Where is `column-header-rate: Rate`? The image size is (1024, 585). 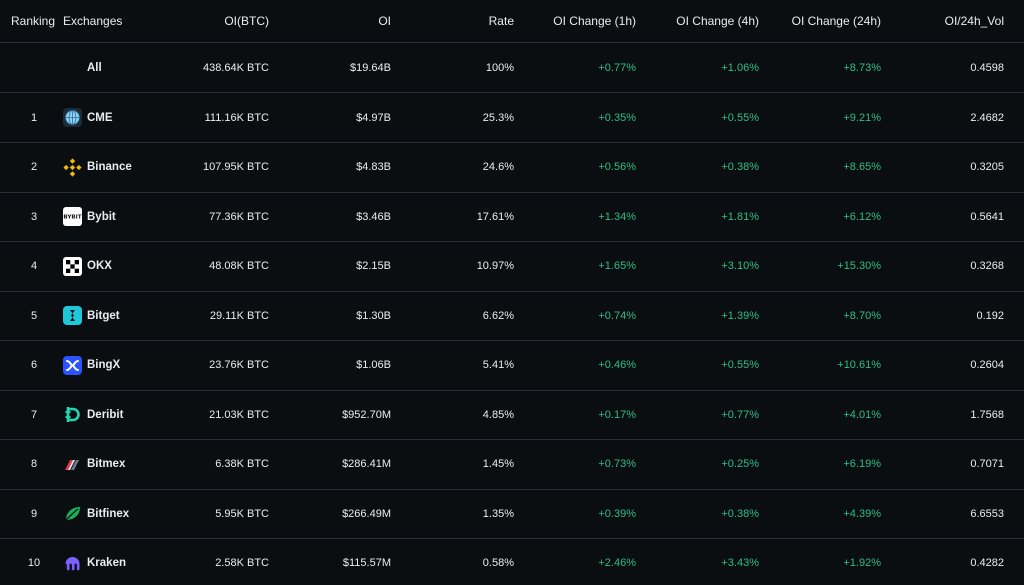 column-header-rate: Rate is located at coordinates (501, 21).